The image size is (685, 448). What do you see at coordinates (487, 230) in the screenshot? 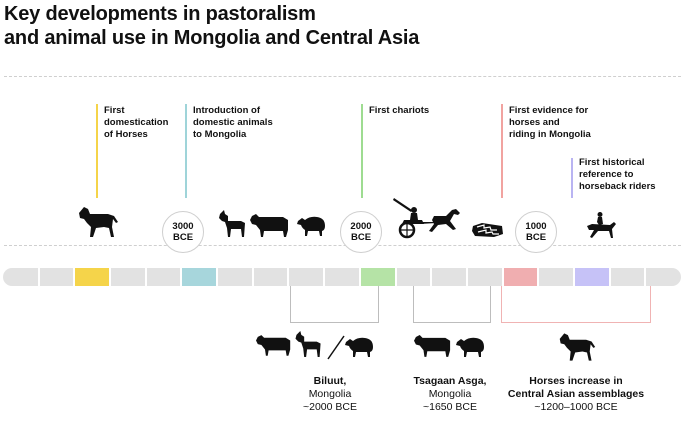
I see `deer-stone-icon` at bounding box center [487, 230].